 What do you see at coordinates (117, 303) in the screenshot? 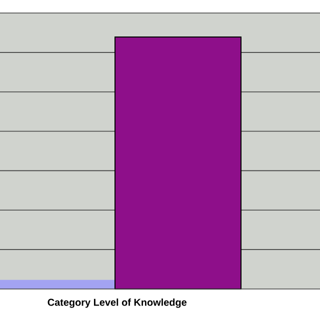
I see `x-axis-title: Category Level of Knowledge` at bounding box center [117, 303].